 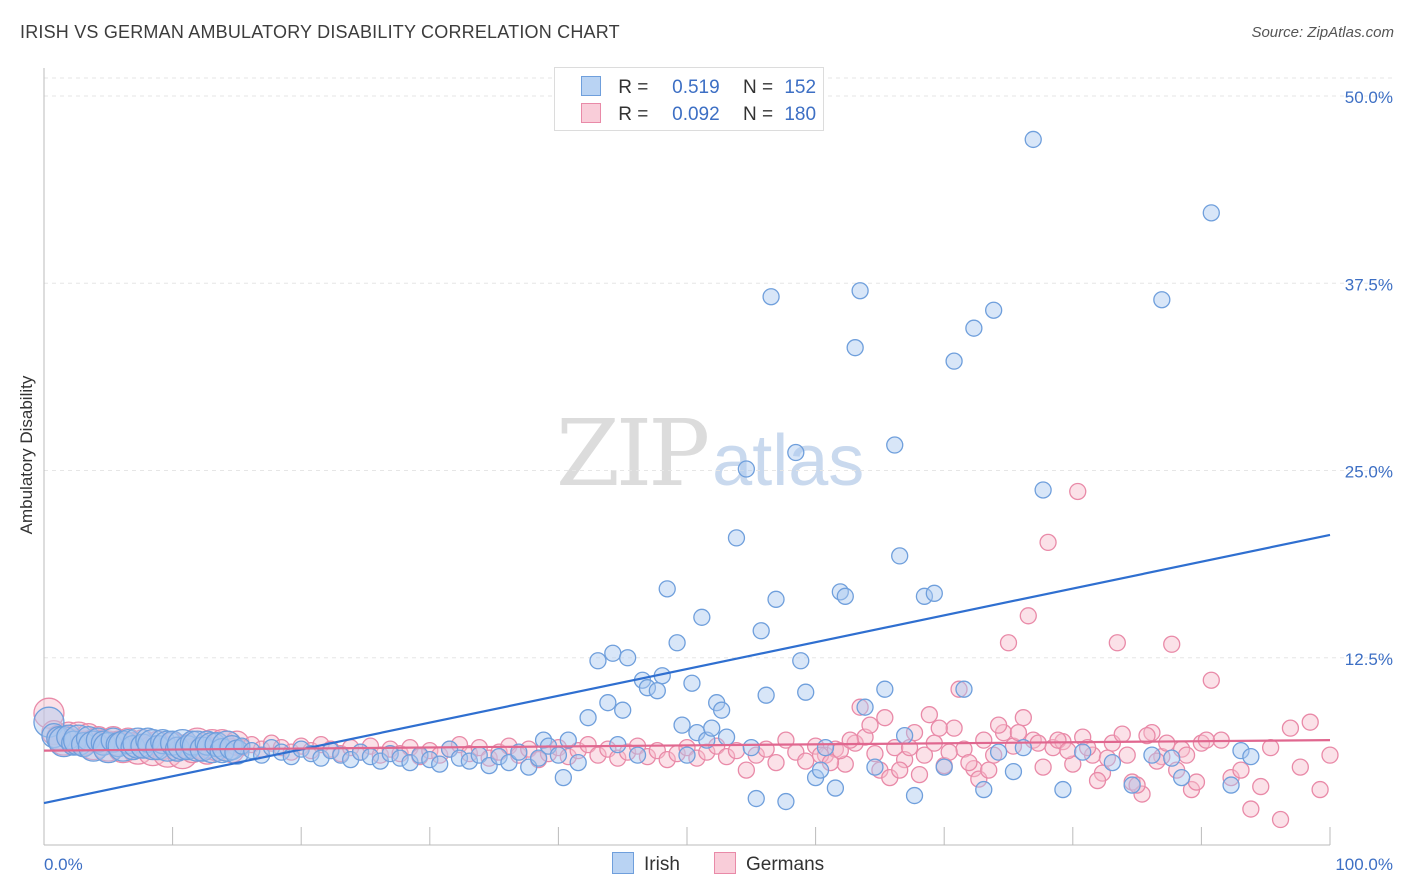 I want to click on germans-swatch, so click(x=591, y=113).